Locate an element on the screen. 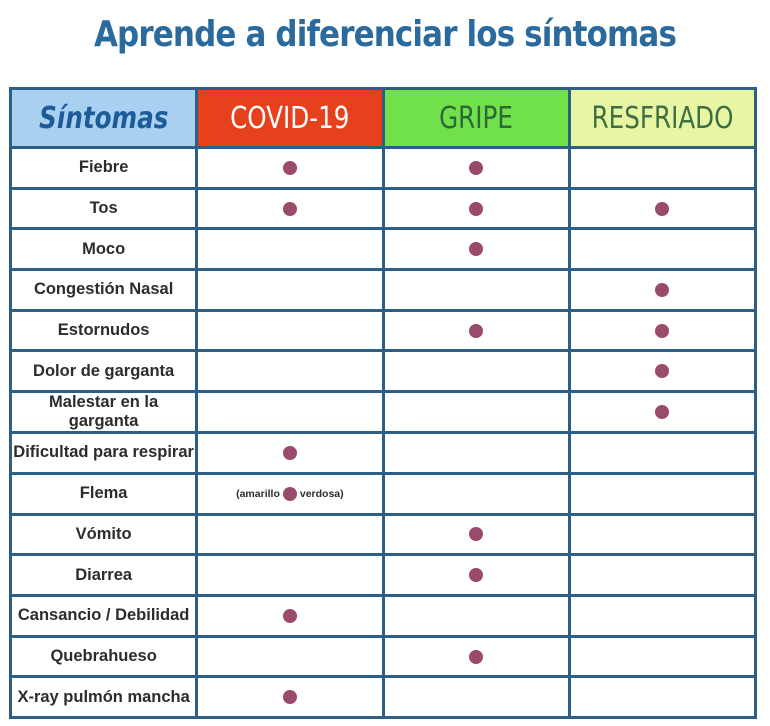  header-text: GRIPE is located at coordinates (476, 118).